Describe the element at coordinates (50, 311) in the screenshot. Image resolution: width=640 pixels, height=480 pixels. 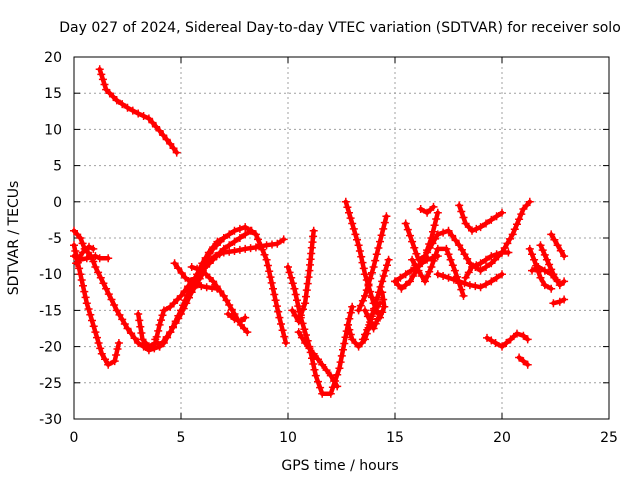
I see `y-tick-label: -15` at that location.